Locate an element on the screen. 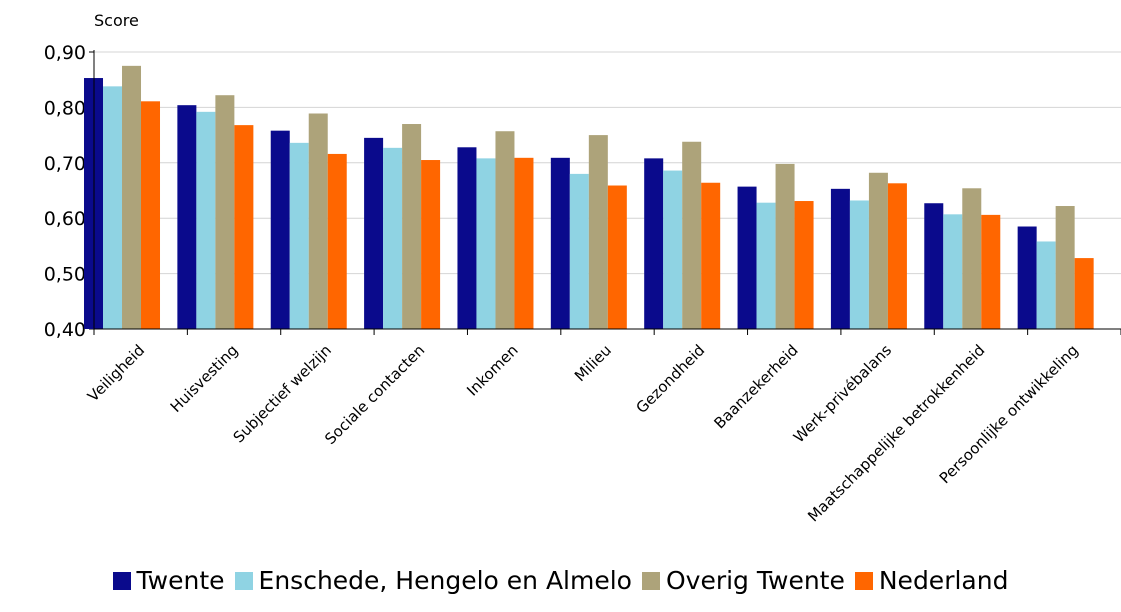  legend-label: Enschede, Hengelo en Almelo is located at coordinates (445, 580).